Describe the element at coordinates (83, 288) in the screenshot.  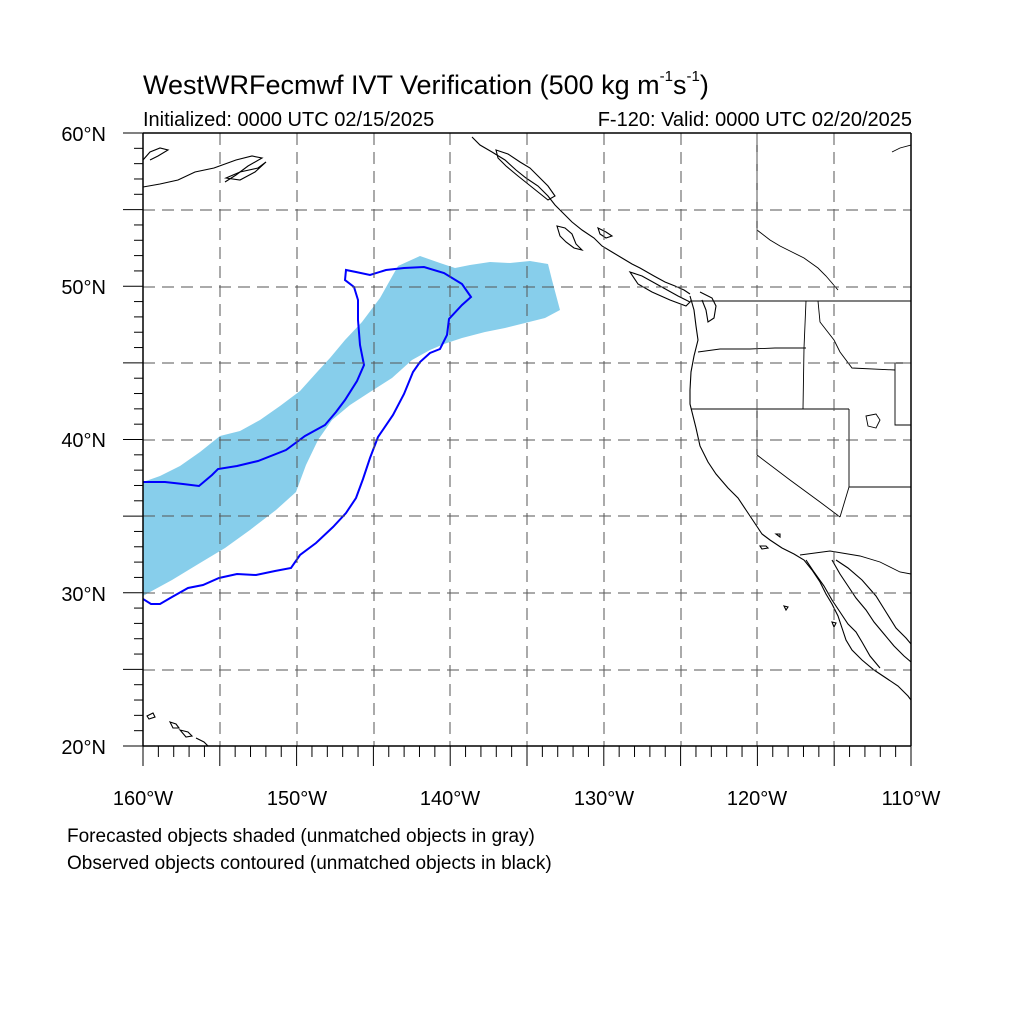
I see `lat-label-50: 50°N` at that location.